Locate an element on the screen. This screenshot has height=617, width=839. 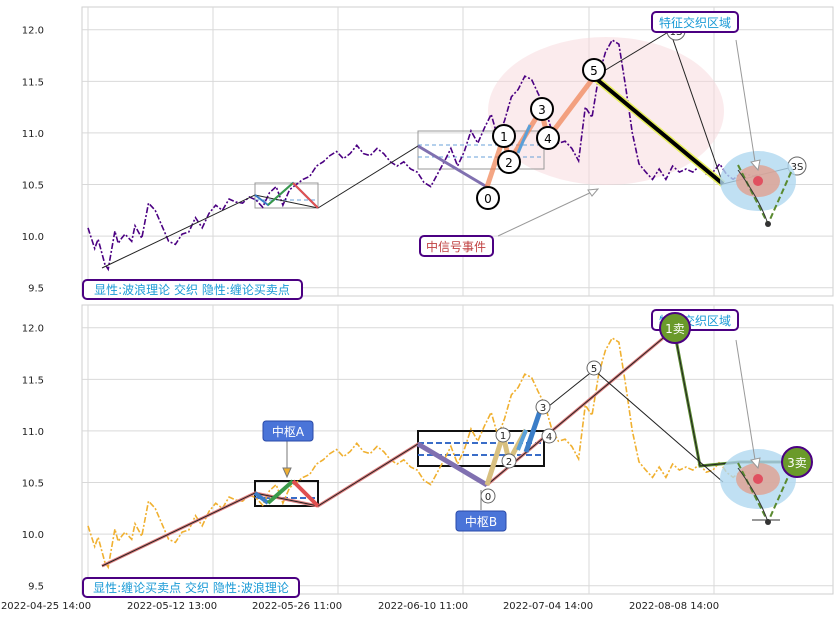
bottom-wave-down is located at coordinates (658, 426).